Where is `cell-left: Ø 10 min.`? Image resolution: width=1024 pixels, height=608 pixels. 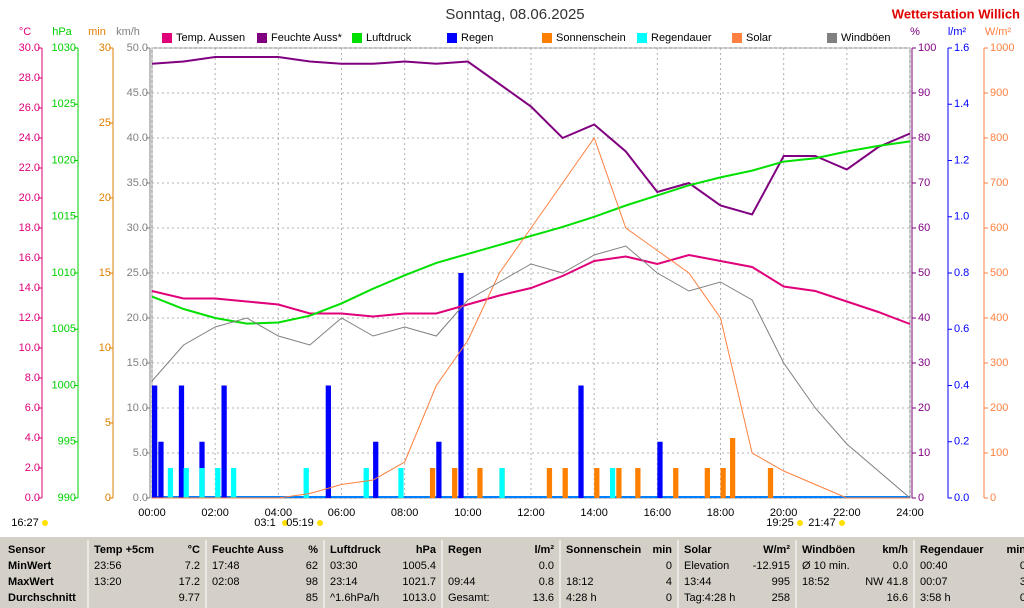 cell-left: Ø 10 min. is located at coordinates (826, 566).